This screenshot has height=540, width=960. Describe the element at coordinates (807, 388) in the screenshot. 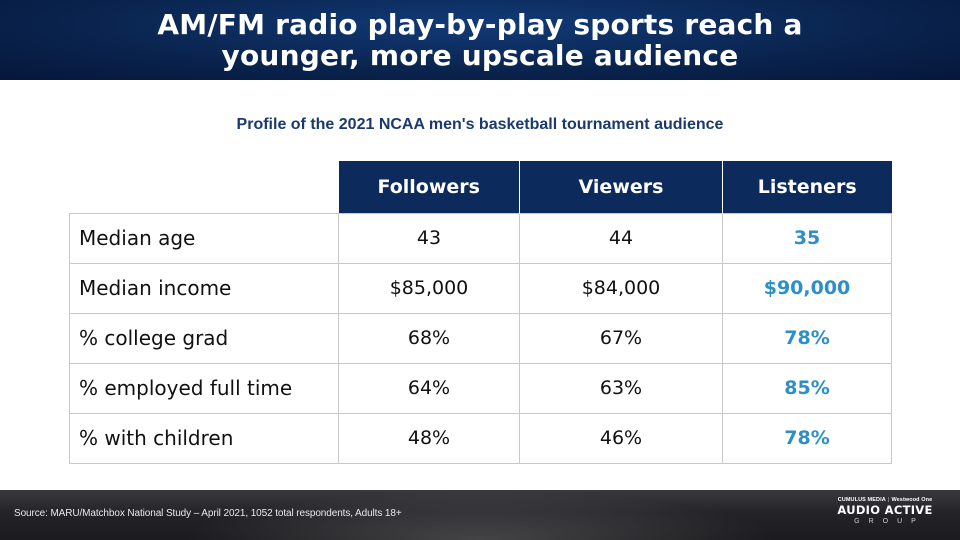

I see `cell-listeners: 85%` at that location.